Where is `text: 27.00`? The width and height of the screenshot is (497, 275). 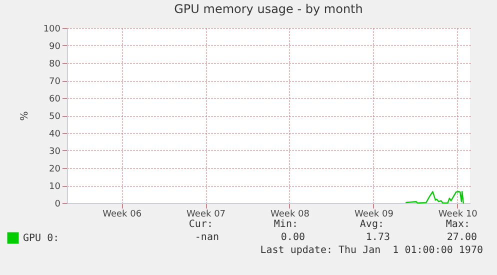
text: 27.00 is located at coordinates (461, 237).